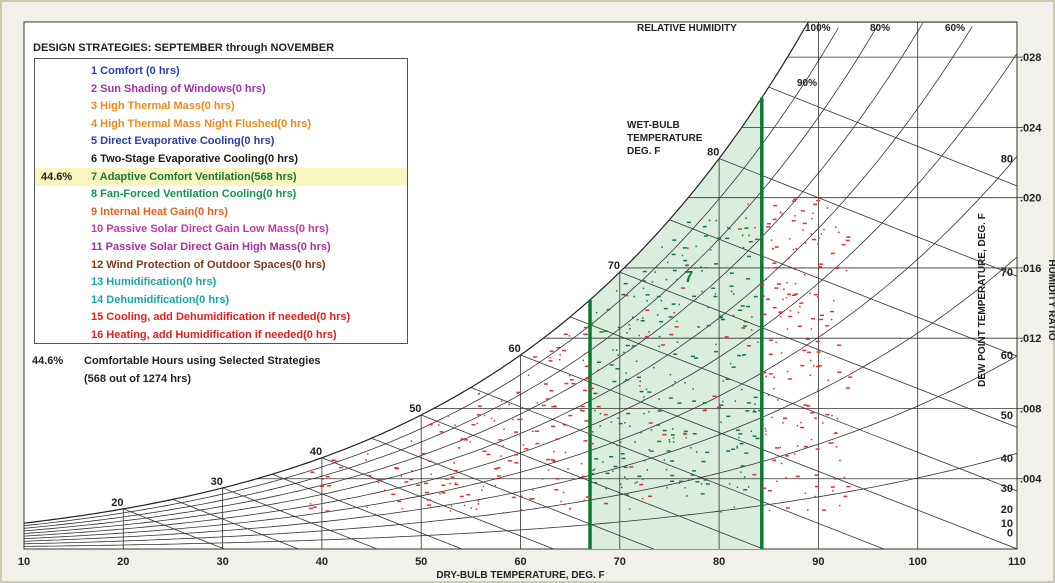 Image resolution: width=1055 pixels, height=583 pixels. Describe the element at coordinates (1007, 459) in the screenshot. I see `dewpoint-tick-label: 40` at that location.